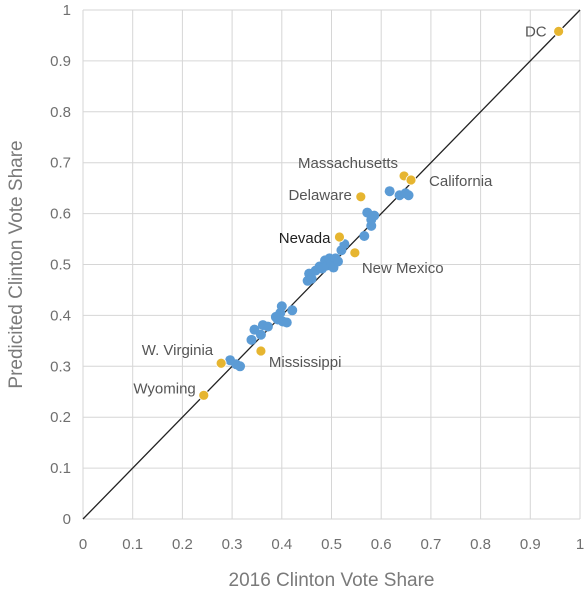 This screenshot has height=597, width=584. I want to click on annotation-w-virginia: W. Virginia, so click(178, 350).